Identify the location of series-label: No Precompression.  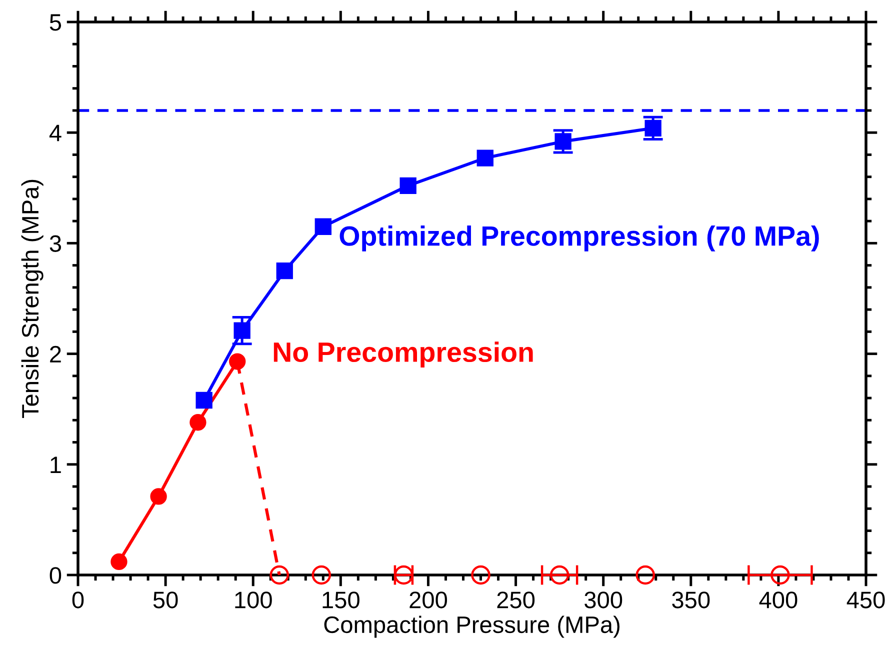
(403, 355).